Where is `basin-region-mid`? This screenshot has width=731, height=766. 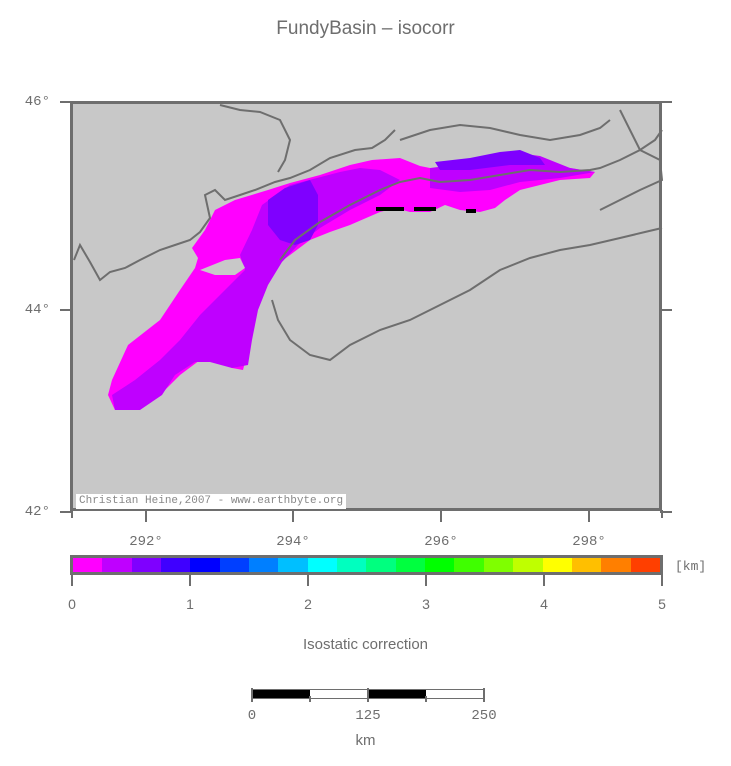
basin-region-mid is located at coordinates (256, 289).